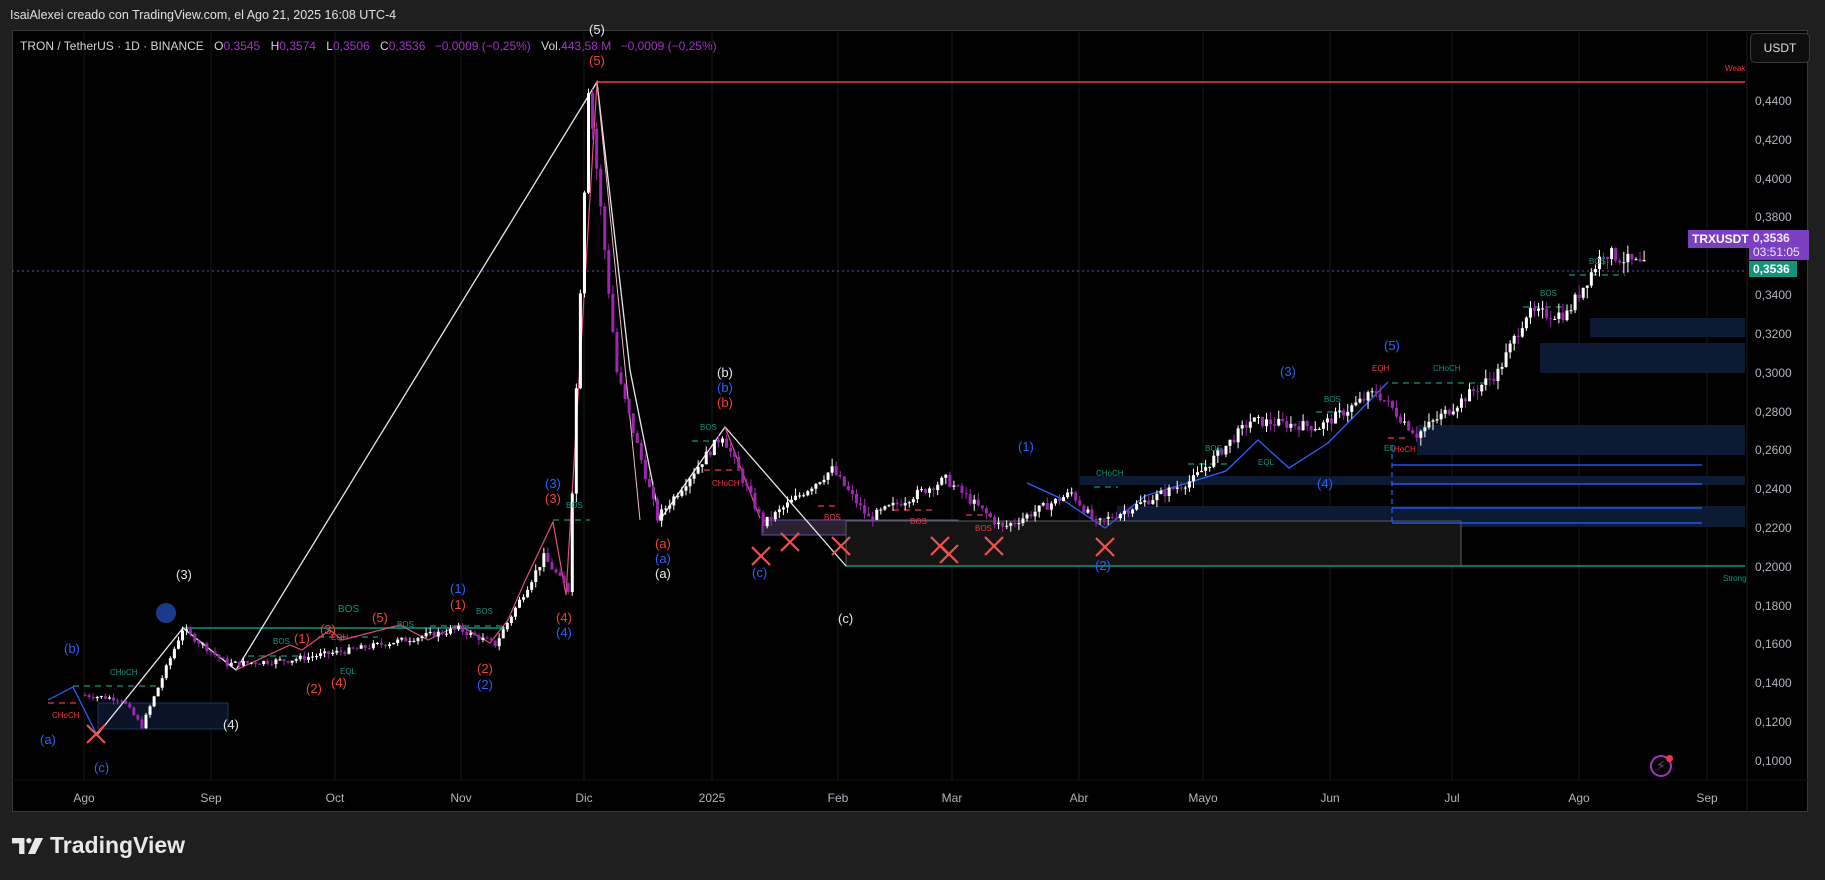 Image resolution: width=1825 pixels, height=880 pixels. I want to click on close-label: C, so click(384, 46).